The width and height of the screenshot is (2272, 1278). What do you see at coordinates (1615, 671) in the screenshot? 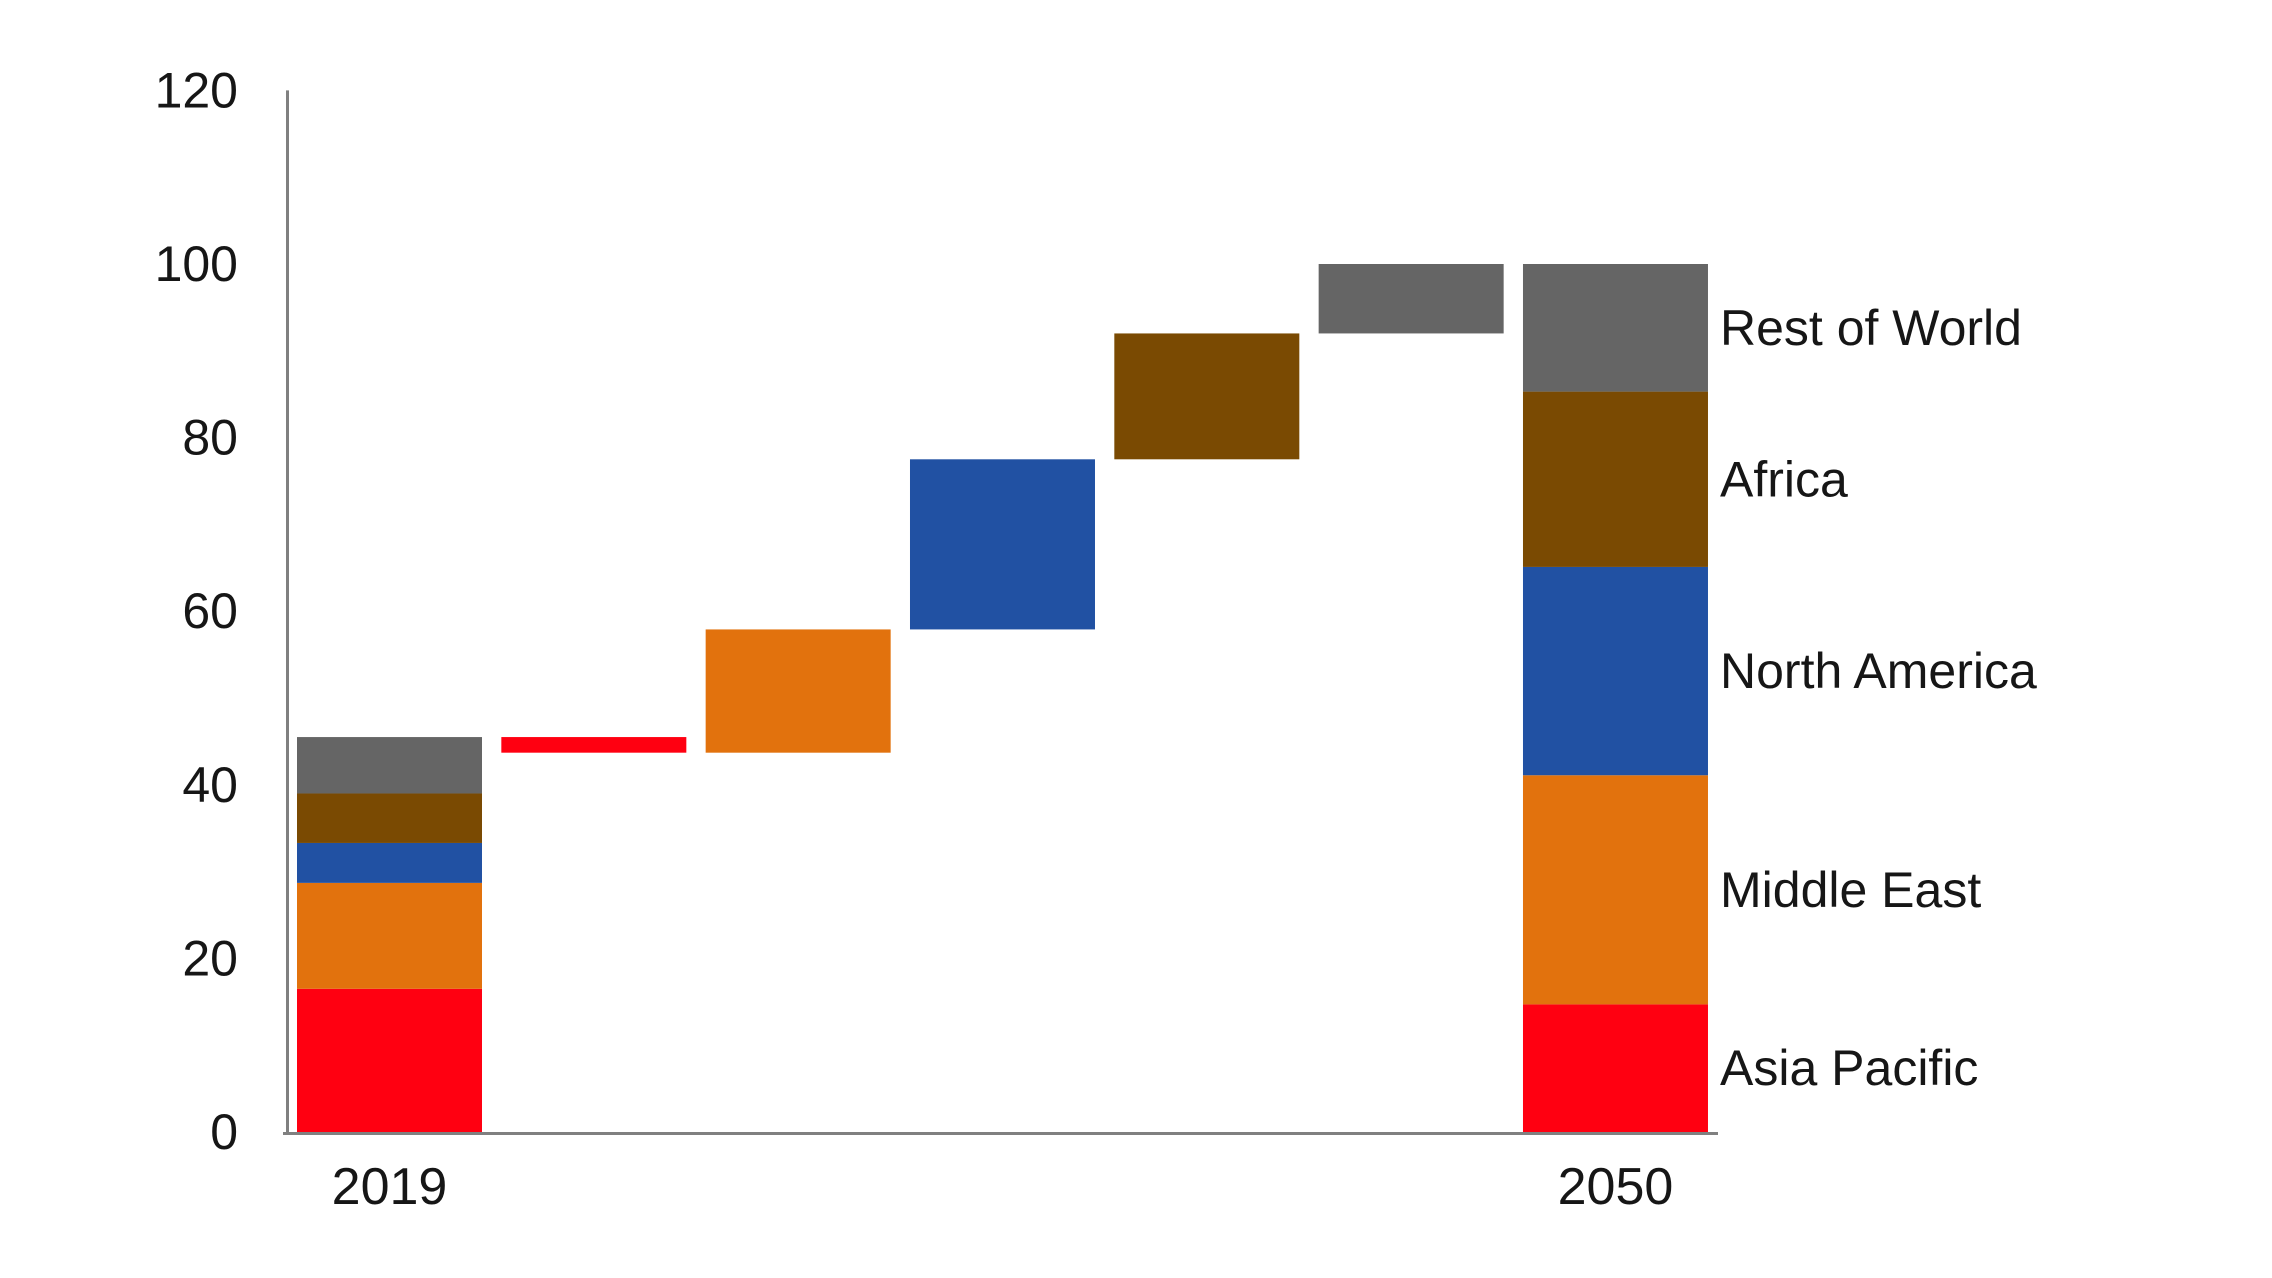
I see `bar-2050-north-america` at bounding box center [1615, 671].